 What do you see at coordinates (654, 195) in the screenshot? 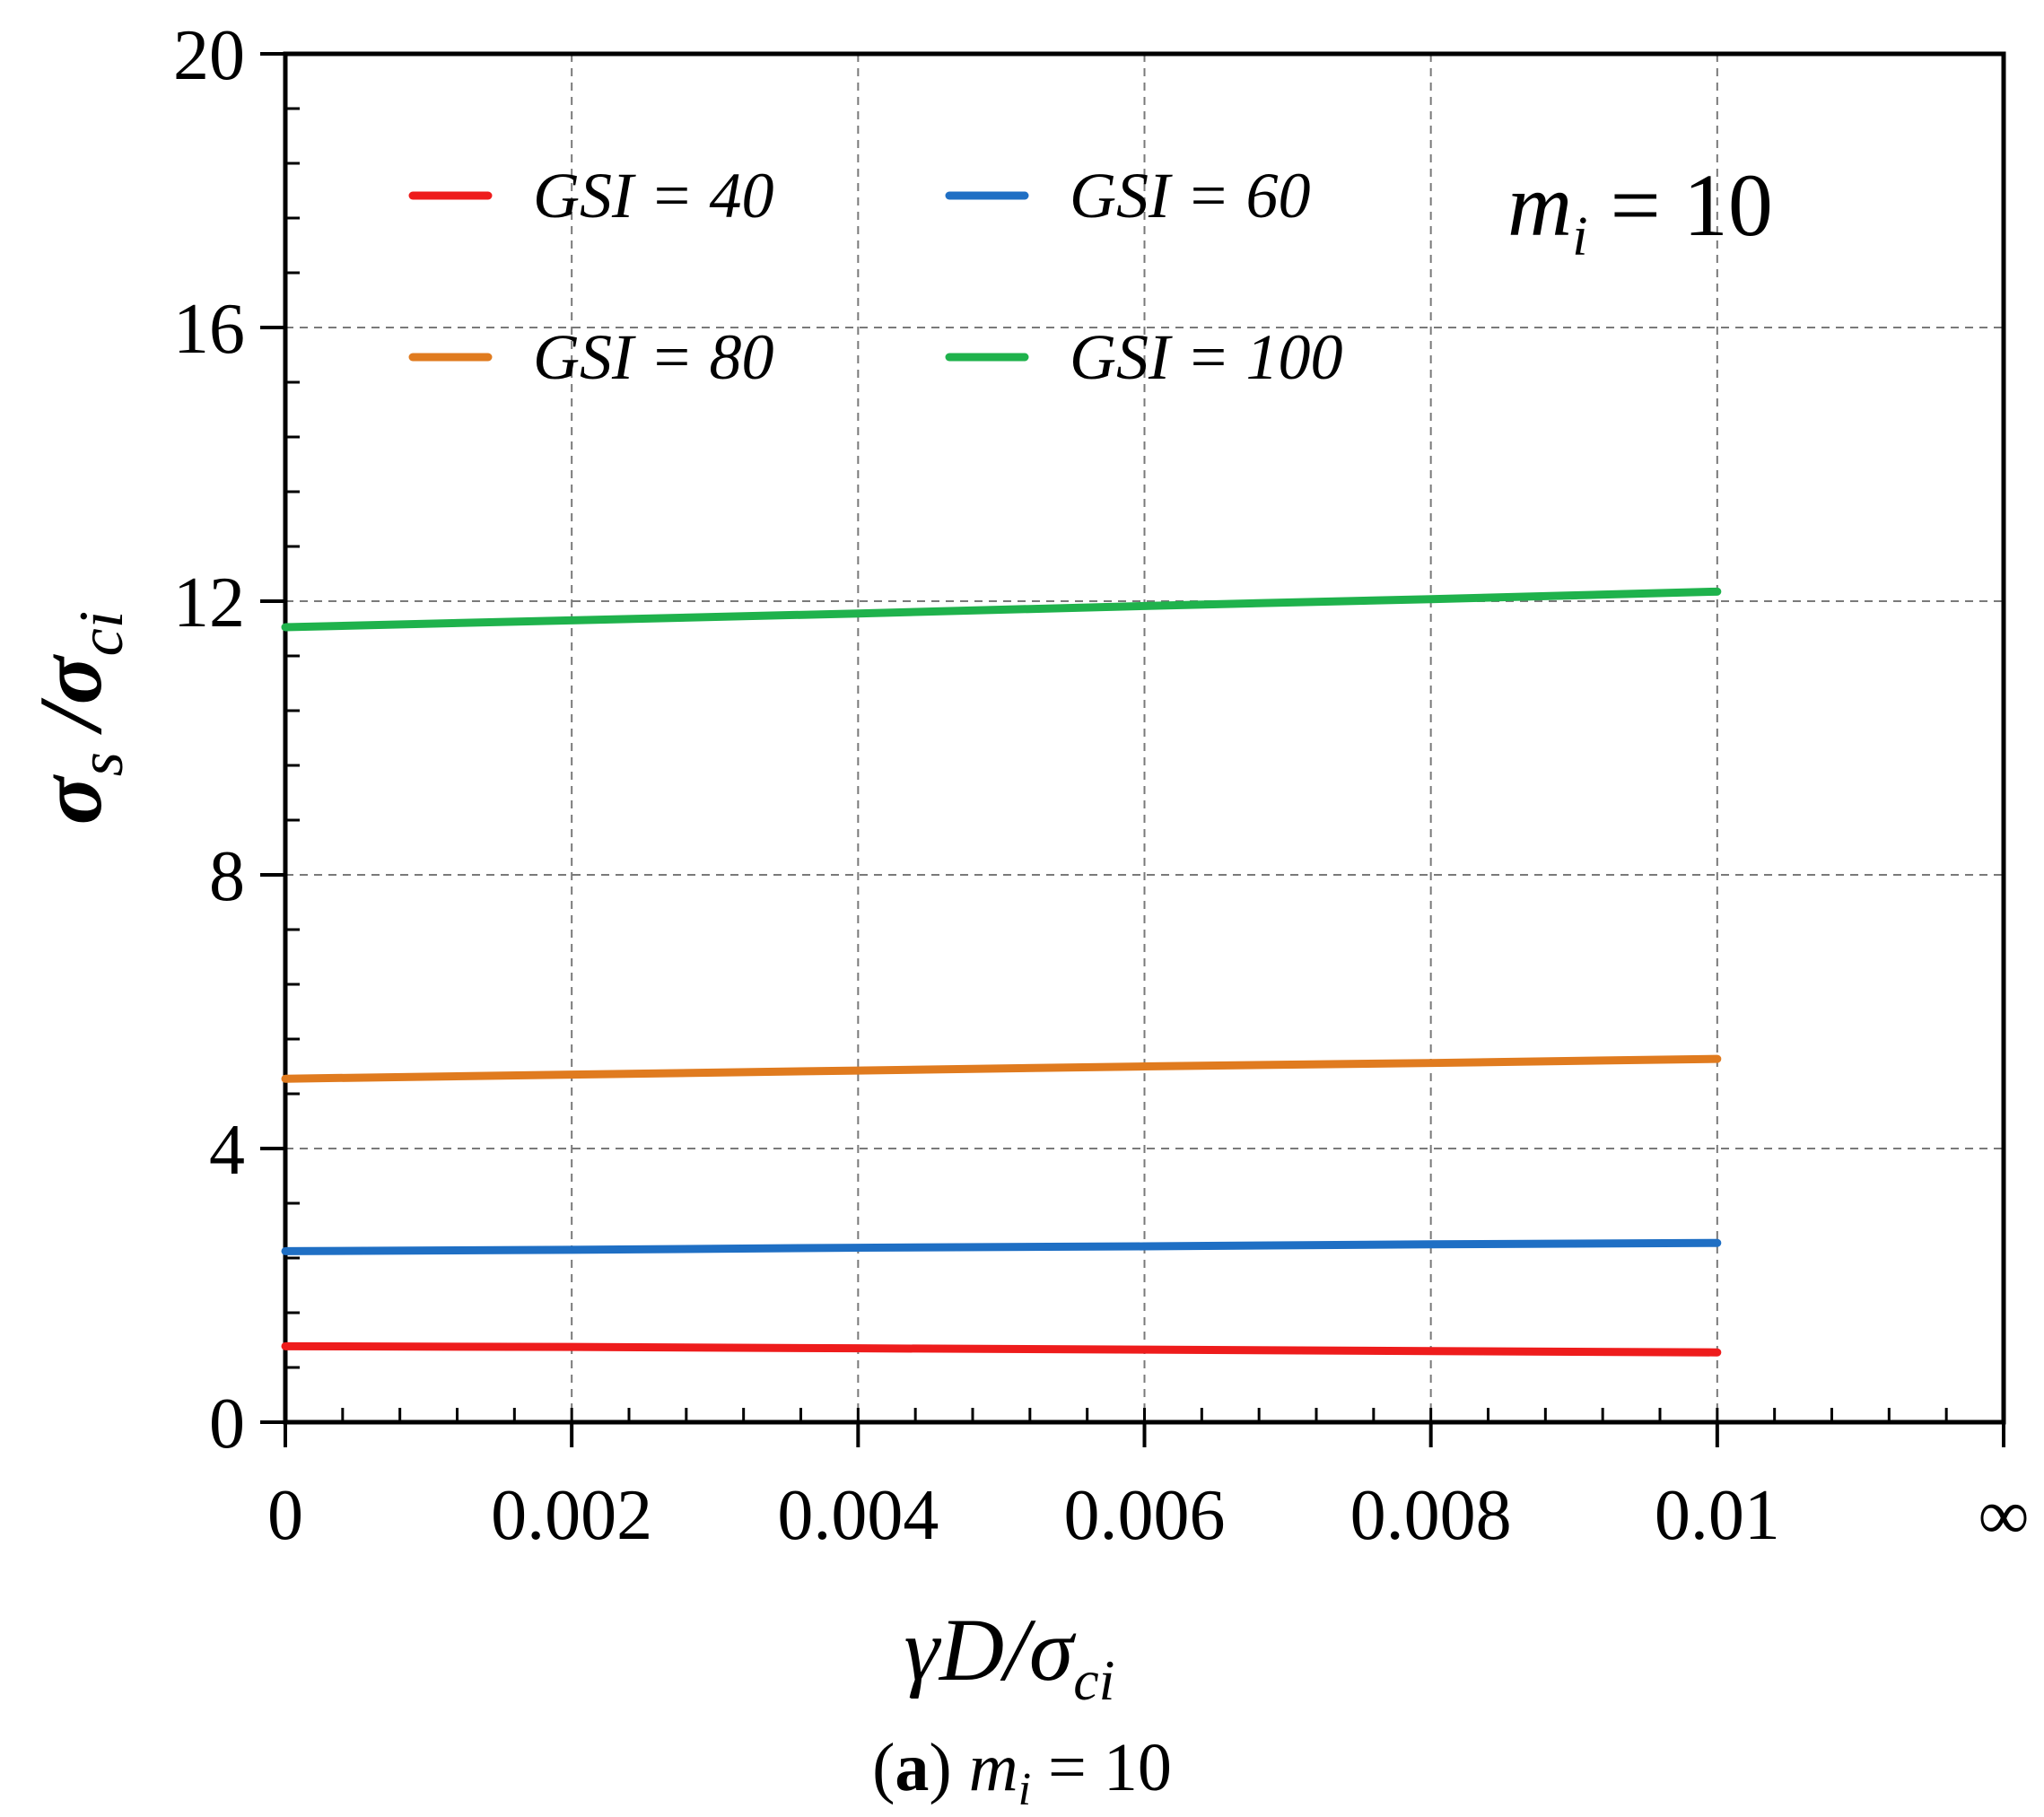
I see `legend-label: GSI = 40` at bounding box center [654, 195].